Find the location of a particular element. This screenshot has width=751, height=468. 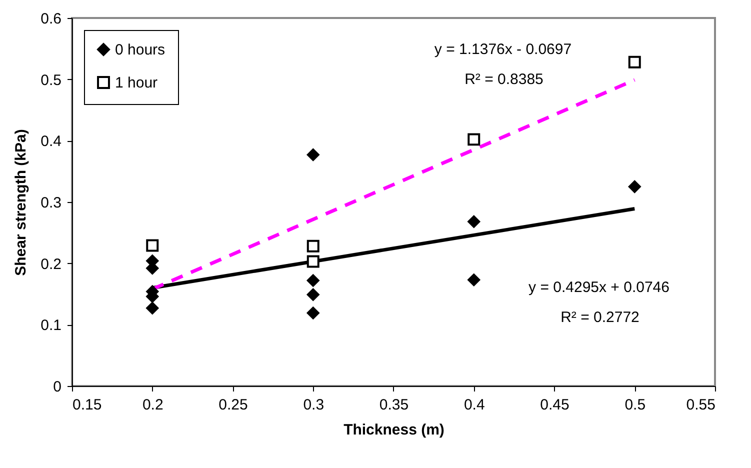

y-tick-label: 0.5 is located at coordinates (51, 80).